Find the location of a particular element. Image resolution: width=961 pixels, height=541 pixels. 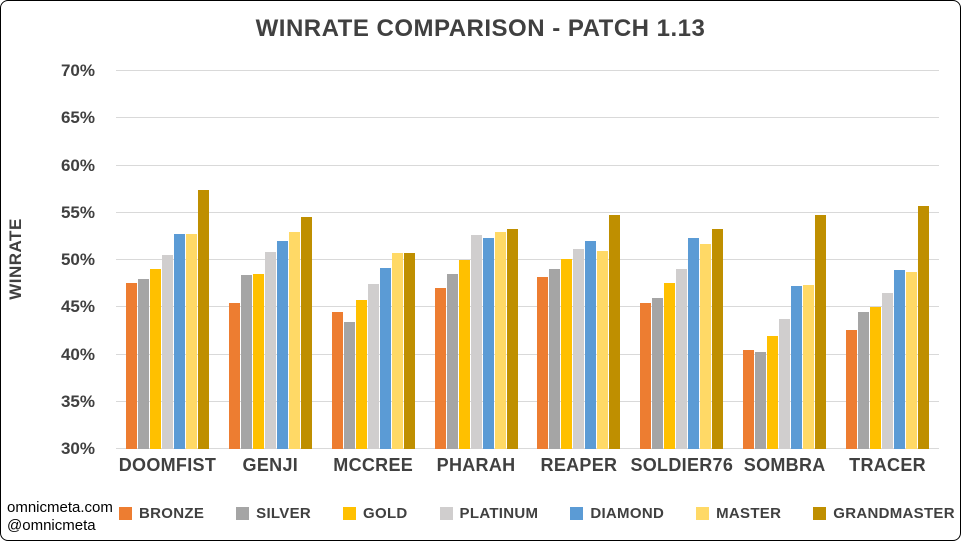

x-label-genji: GENJI is located at coordinates (270, 465).